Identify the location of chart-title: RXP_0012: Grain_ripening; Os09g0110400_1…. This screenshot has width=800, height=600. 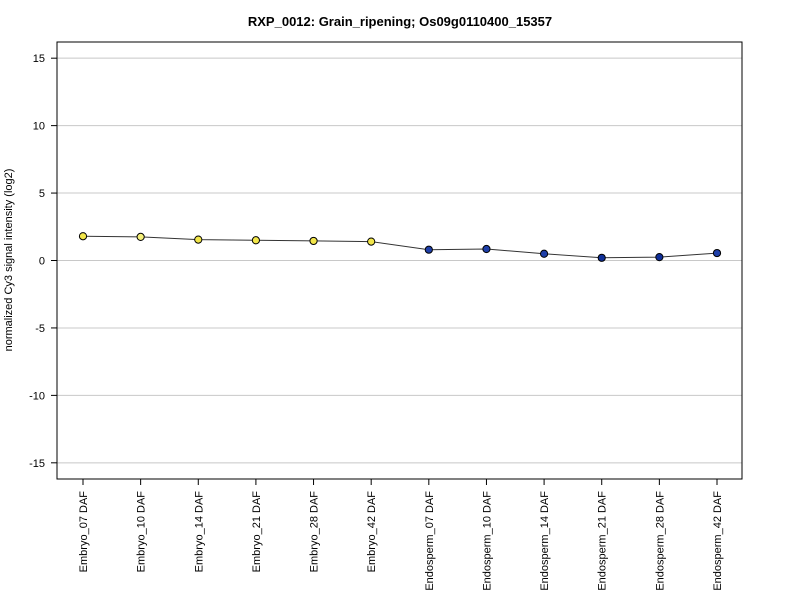
(400, 21).